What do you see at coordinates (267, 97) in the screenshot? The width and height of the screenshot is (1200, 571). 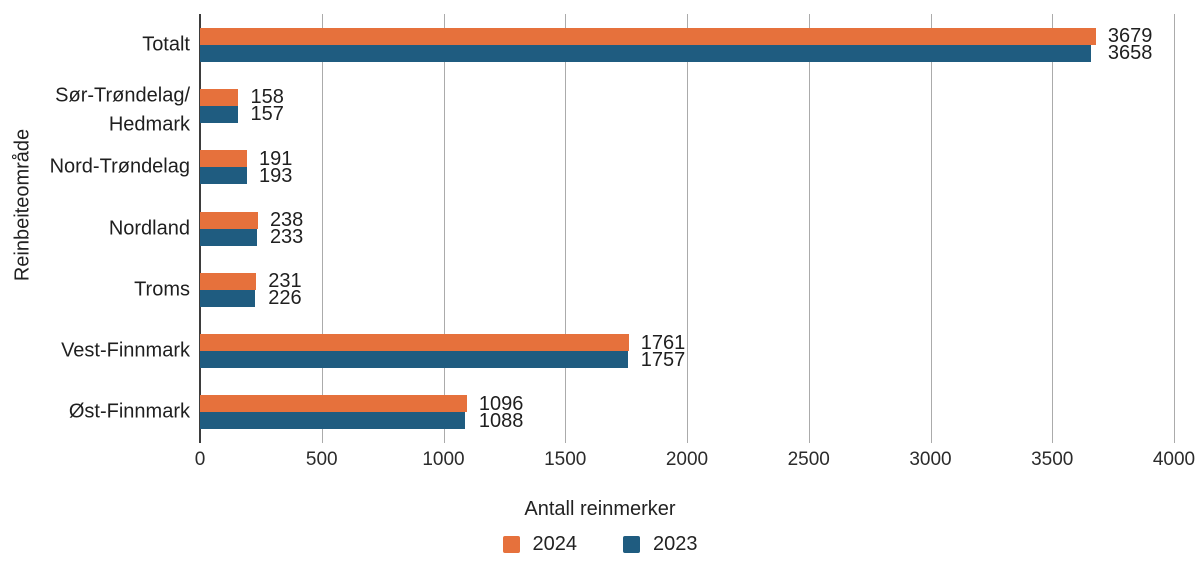 I see `value-label-2024-row2: 158` at bounding box center [267, 97].